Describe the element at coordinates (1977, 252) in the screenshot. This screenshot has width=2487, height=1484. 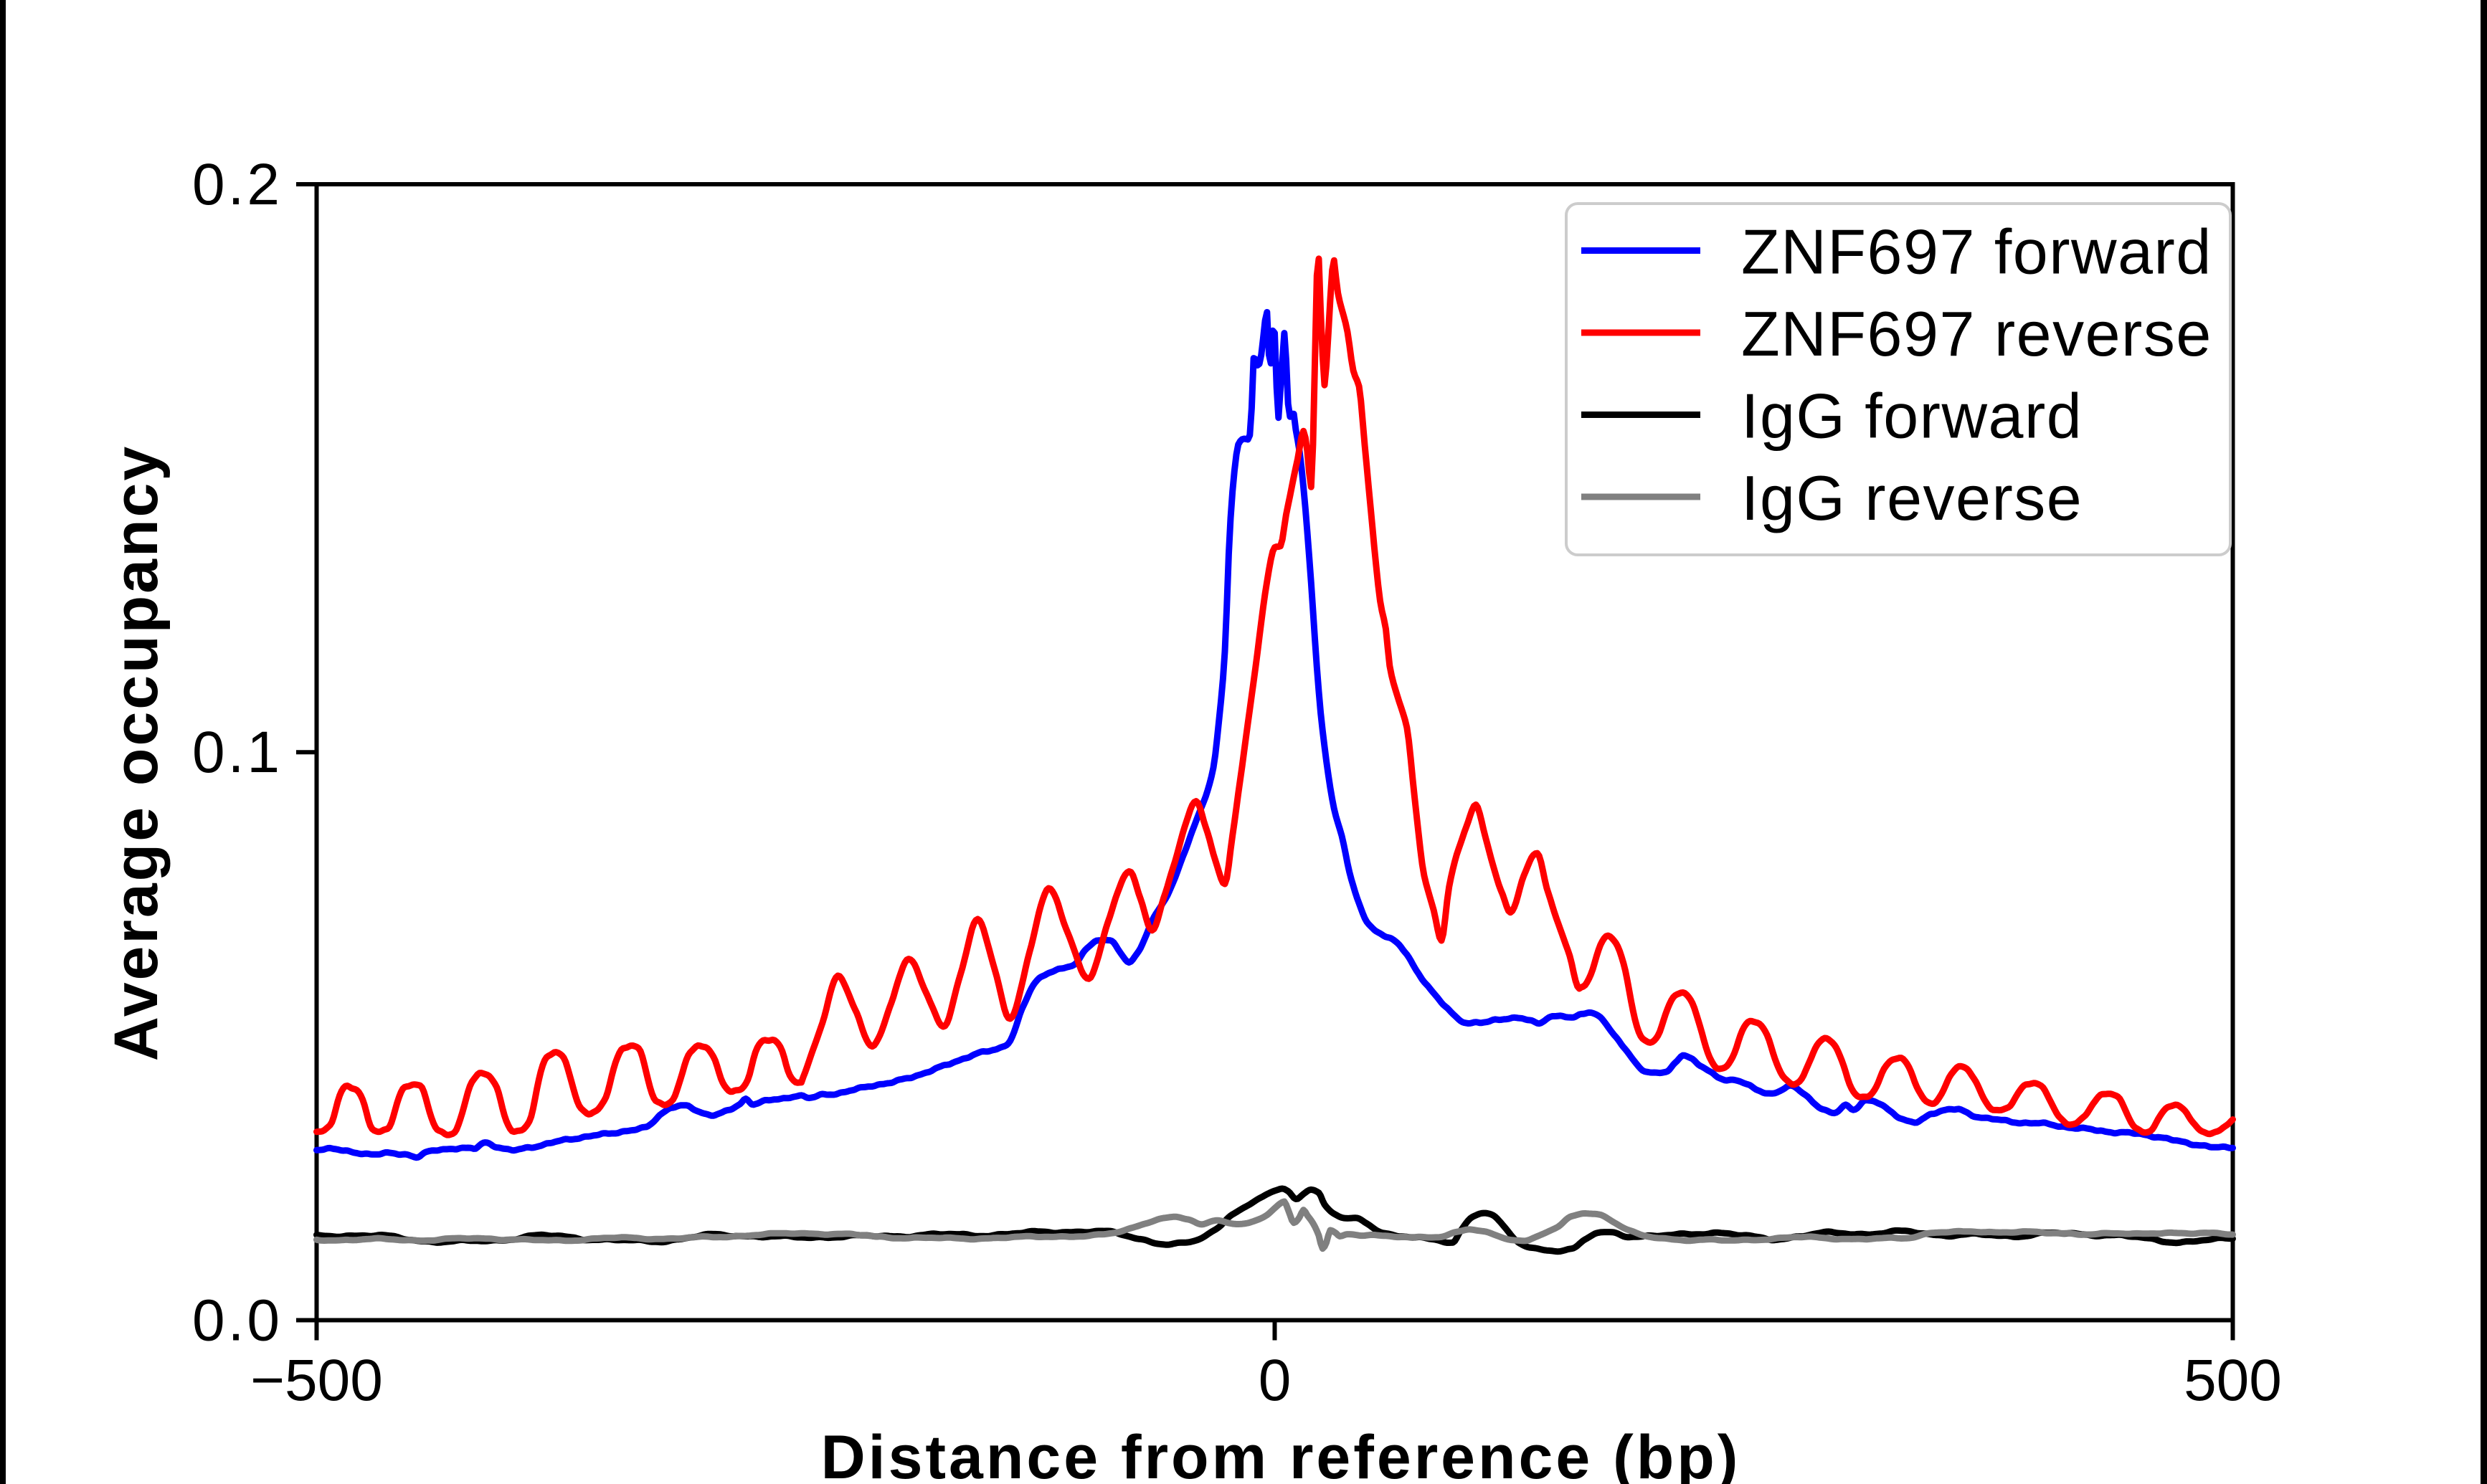
I see `svg-text: ZNF697 forward` at that location.